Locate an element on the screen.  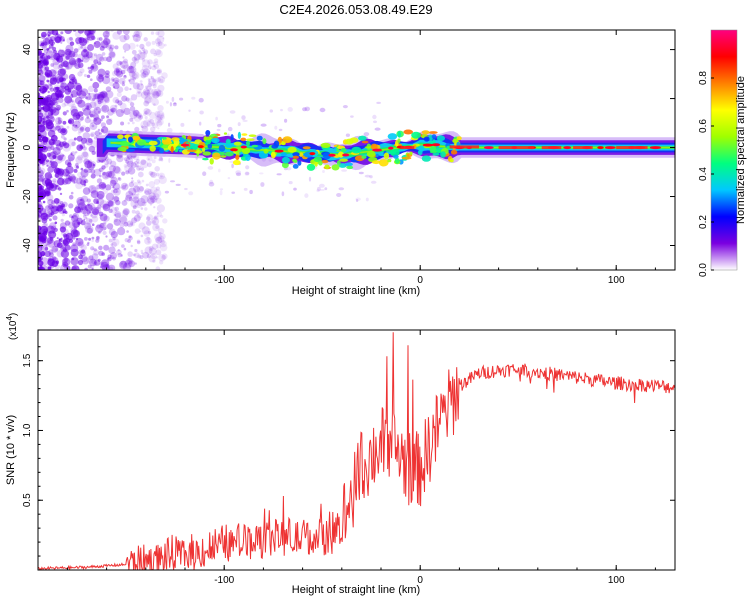
spectrogram-xtick-label: -100 is located at coordinates (224, 280).